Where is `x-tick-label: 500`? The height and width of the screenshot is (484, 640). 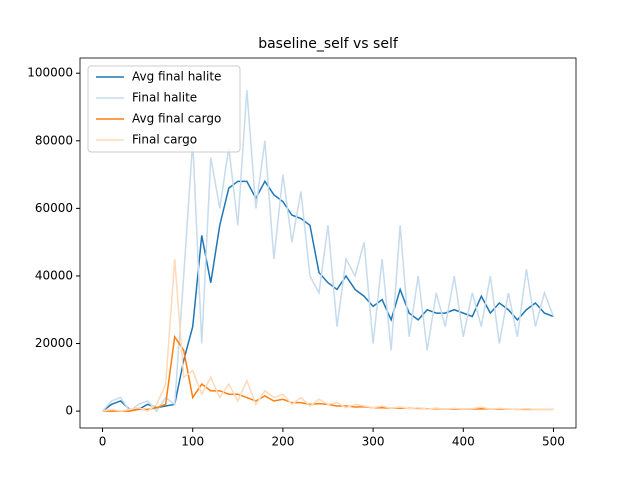
x-tick-label: 500 is located at coordinates (553, 442).